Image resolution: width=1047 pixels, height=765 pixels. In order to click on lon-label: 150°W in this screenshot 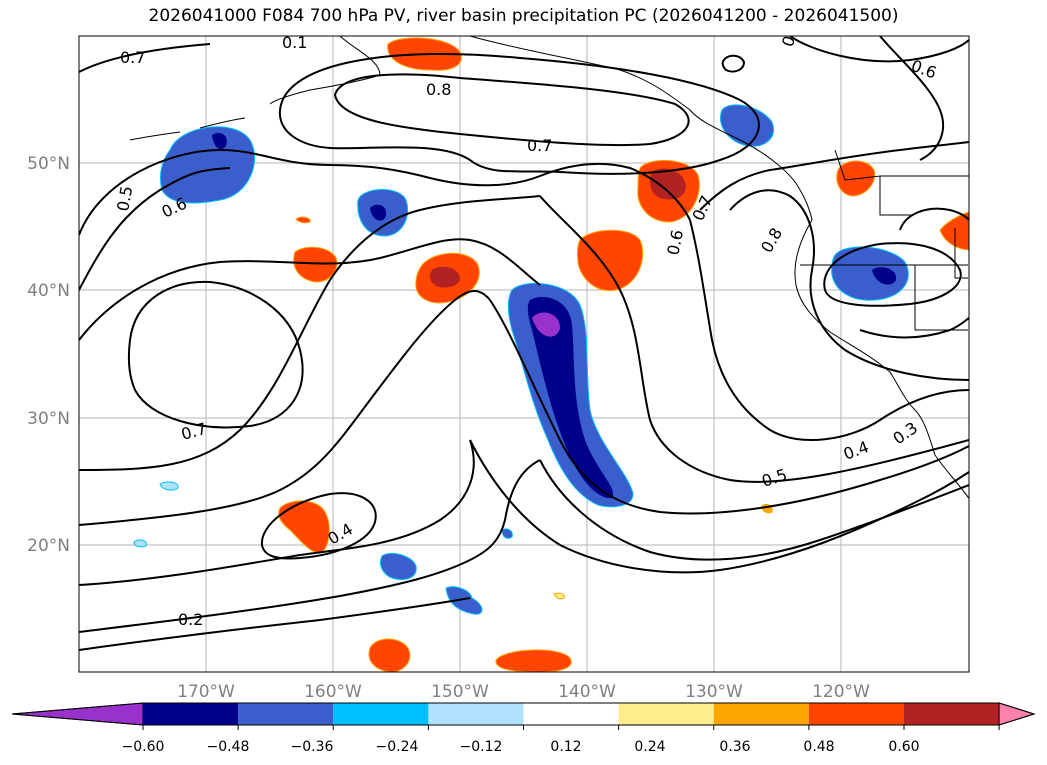, I will do `click(460, 692)`.